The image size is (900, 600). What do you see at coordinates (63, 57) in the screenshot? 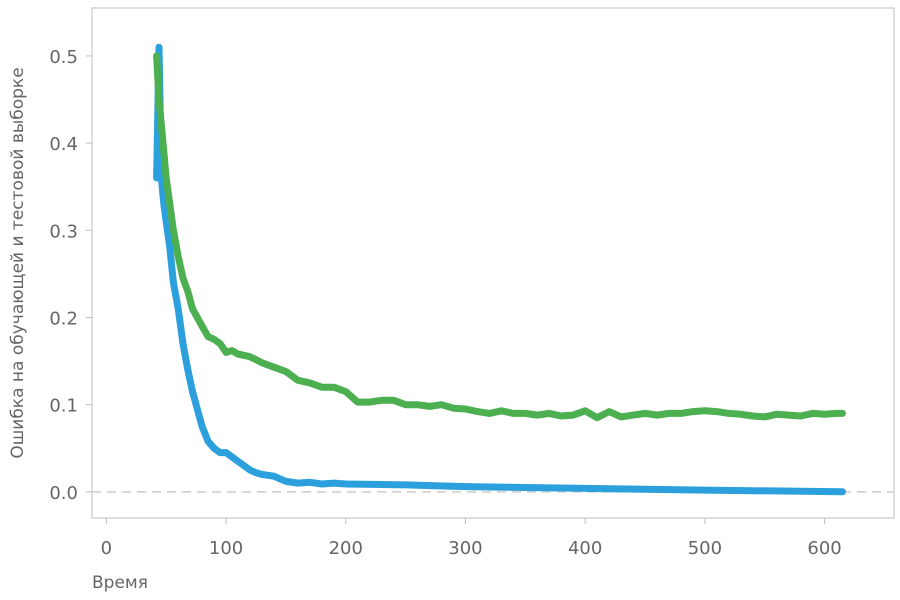
I see `y-tick-label: 0.5` at bounding box center [63, 57].